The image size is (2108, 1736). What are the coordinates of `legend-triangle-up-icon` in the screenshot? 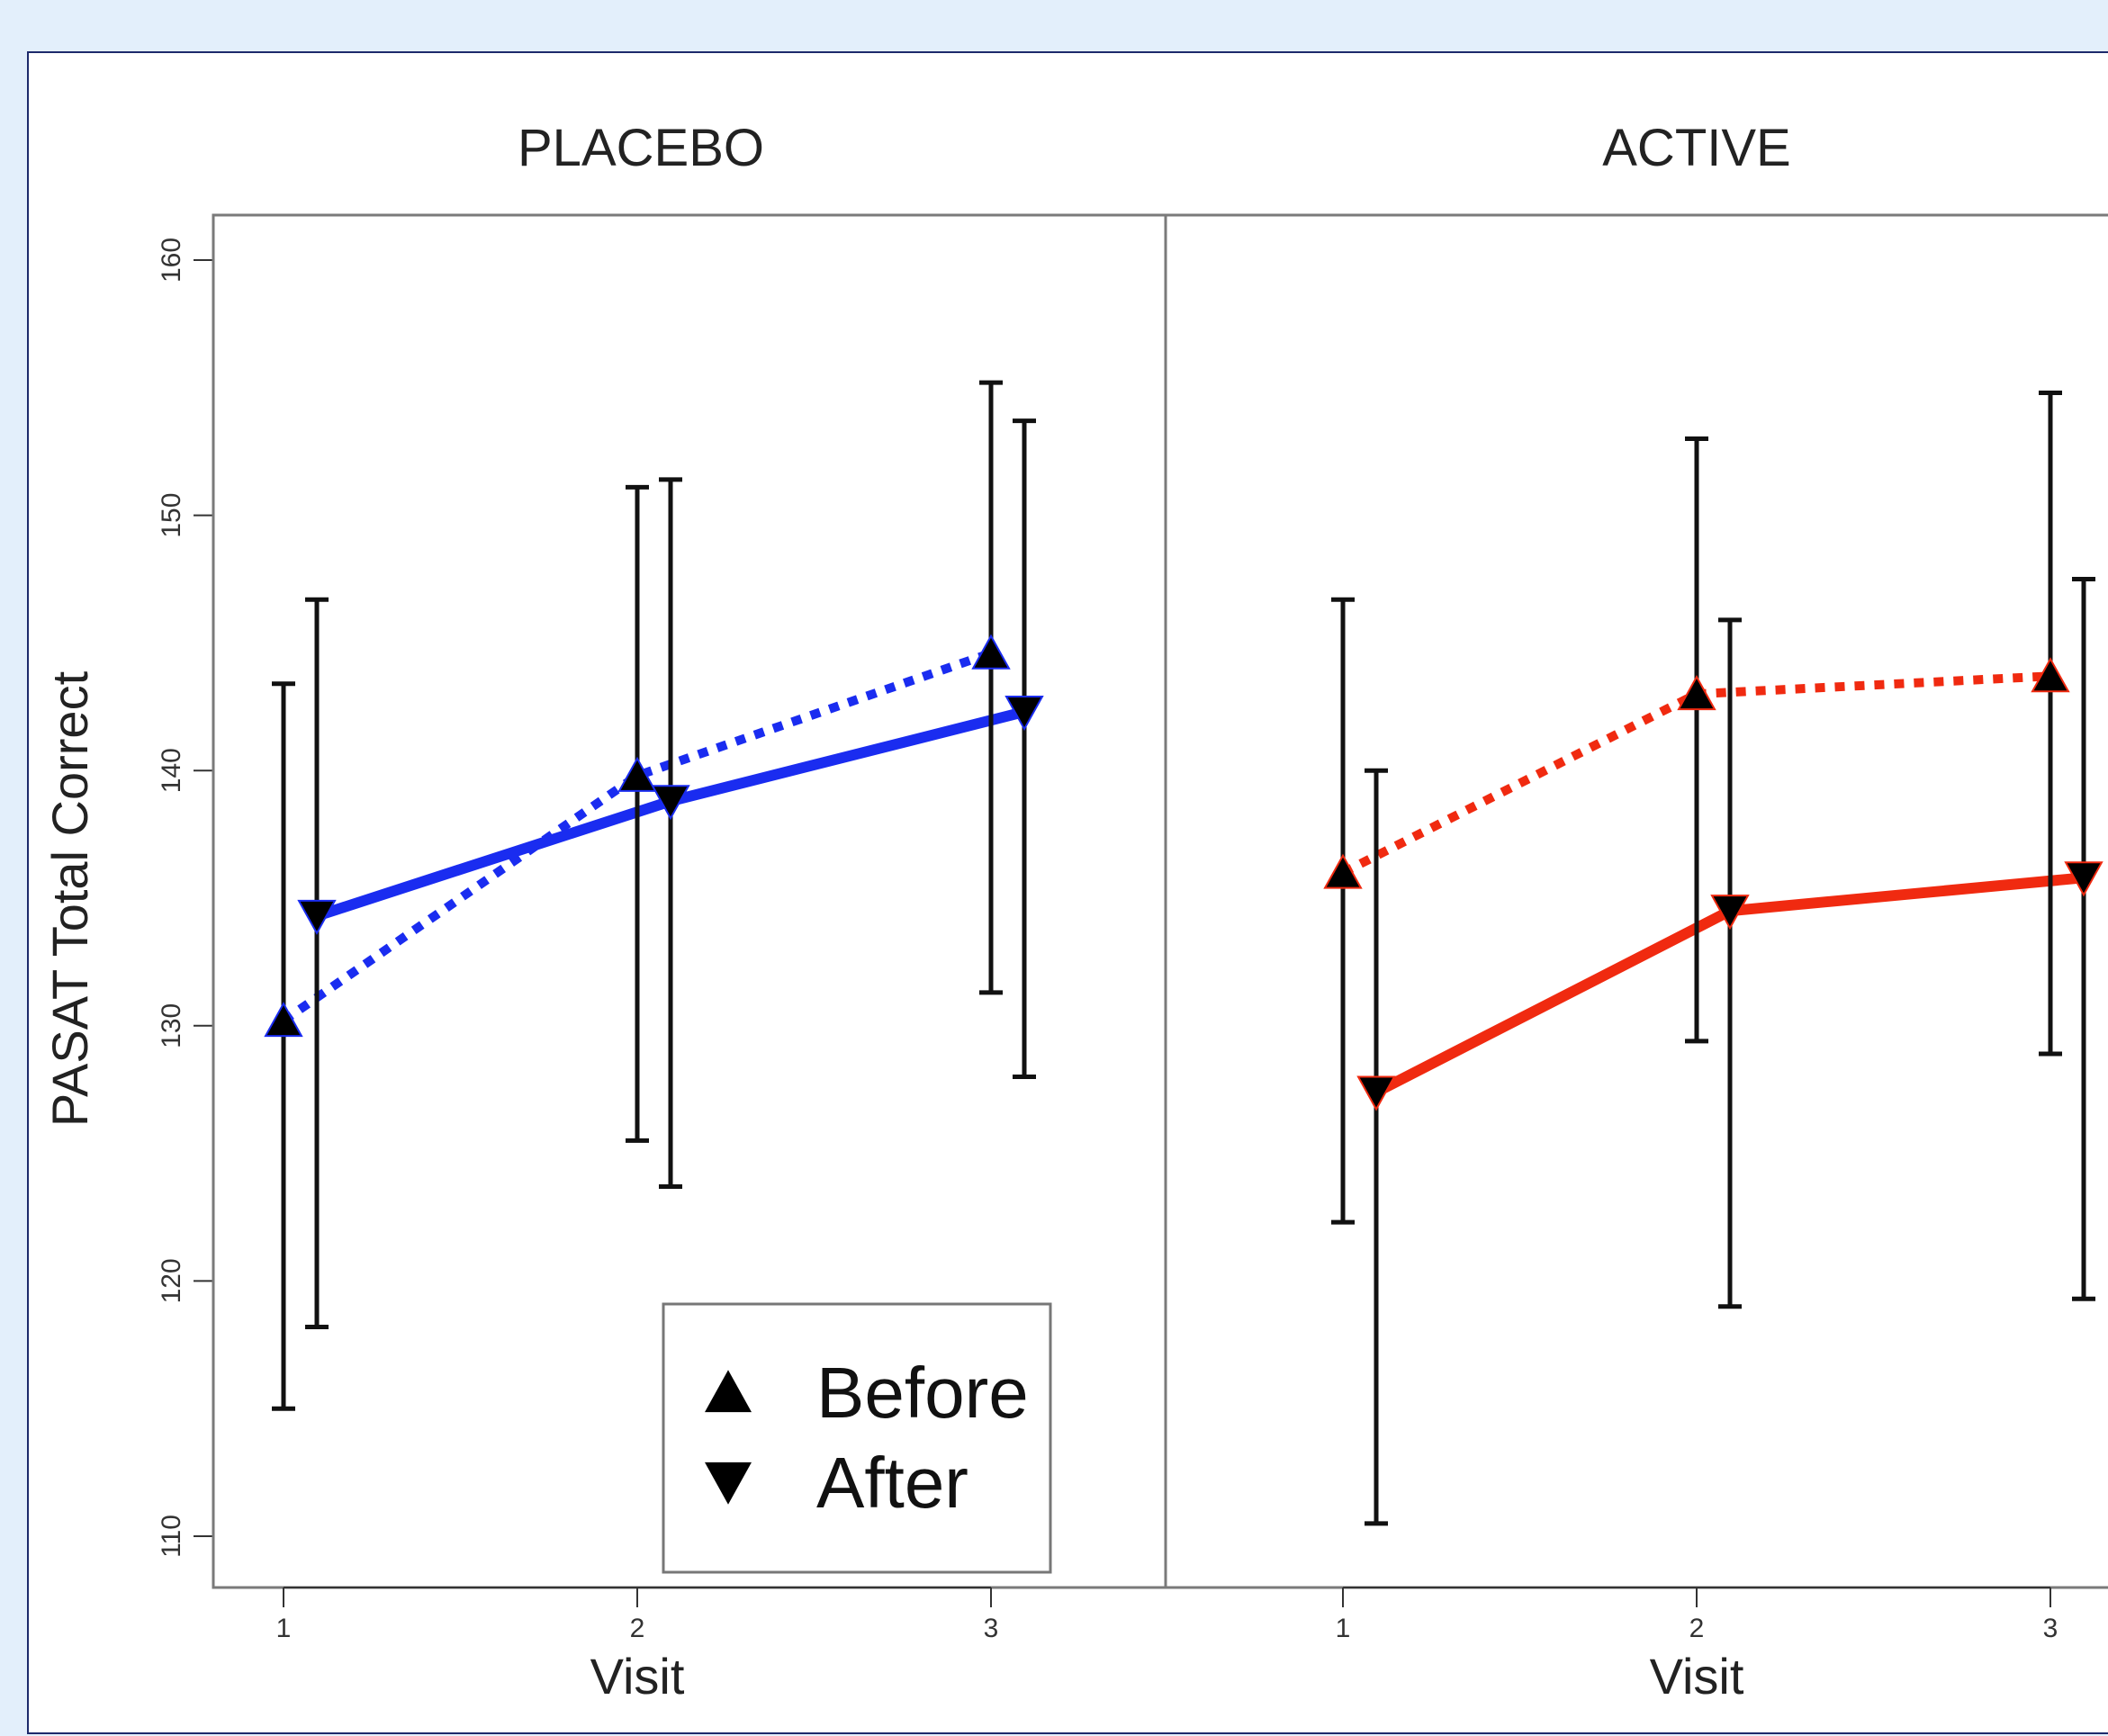 It's located at (728, 1391).